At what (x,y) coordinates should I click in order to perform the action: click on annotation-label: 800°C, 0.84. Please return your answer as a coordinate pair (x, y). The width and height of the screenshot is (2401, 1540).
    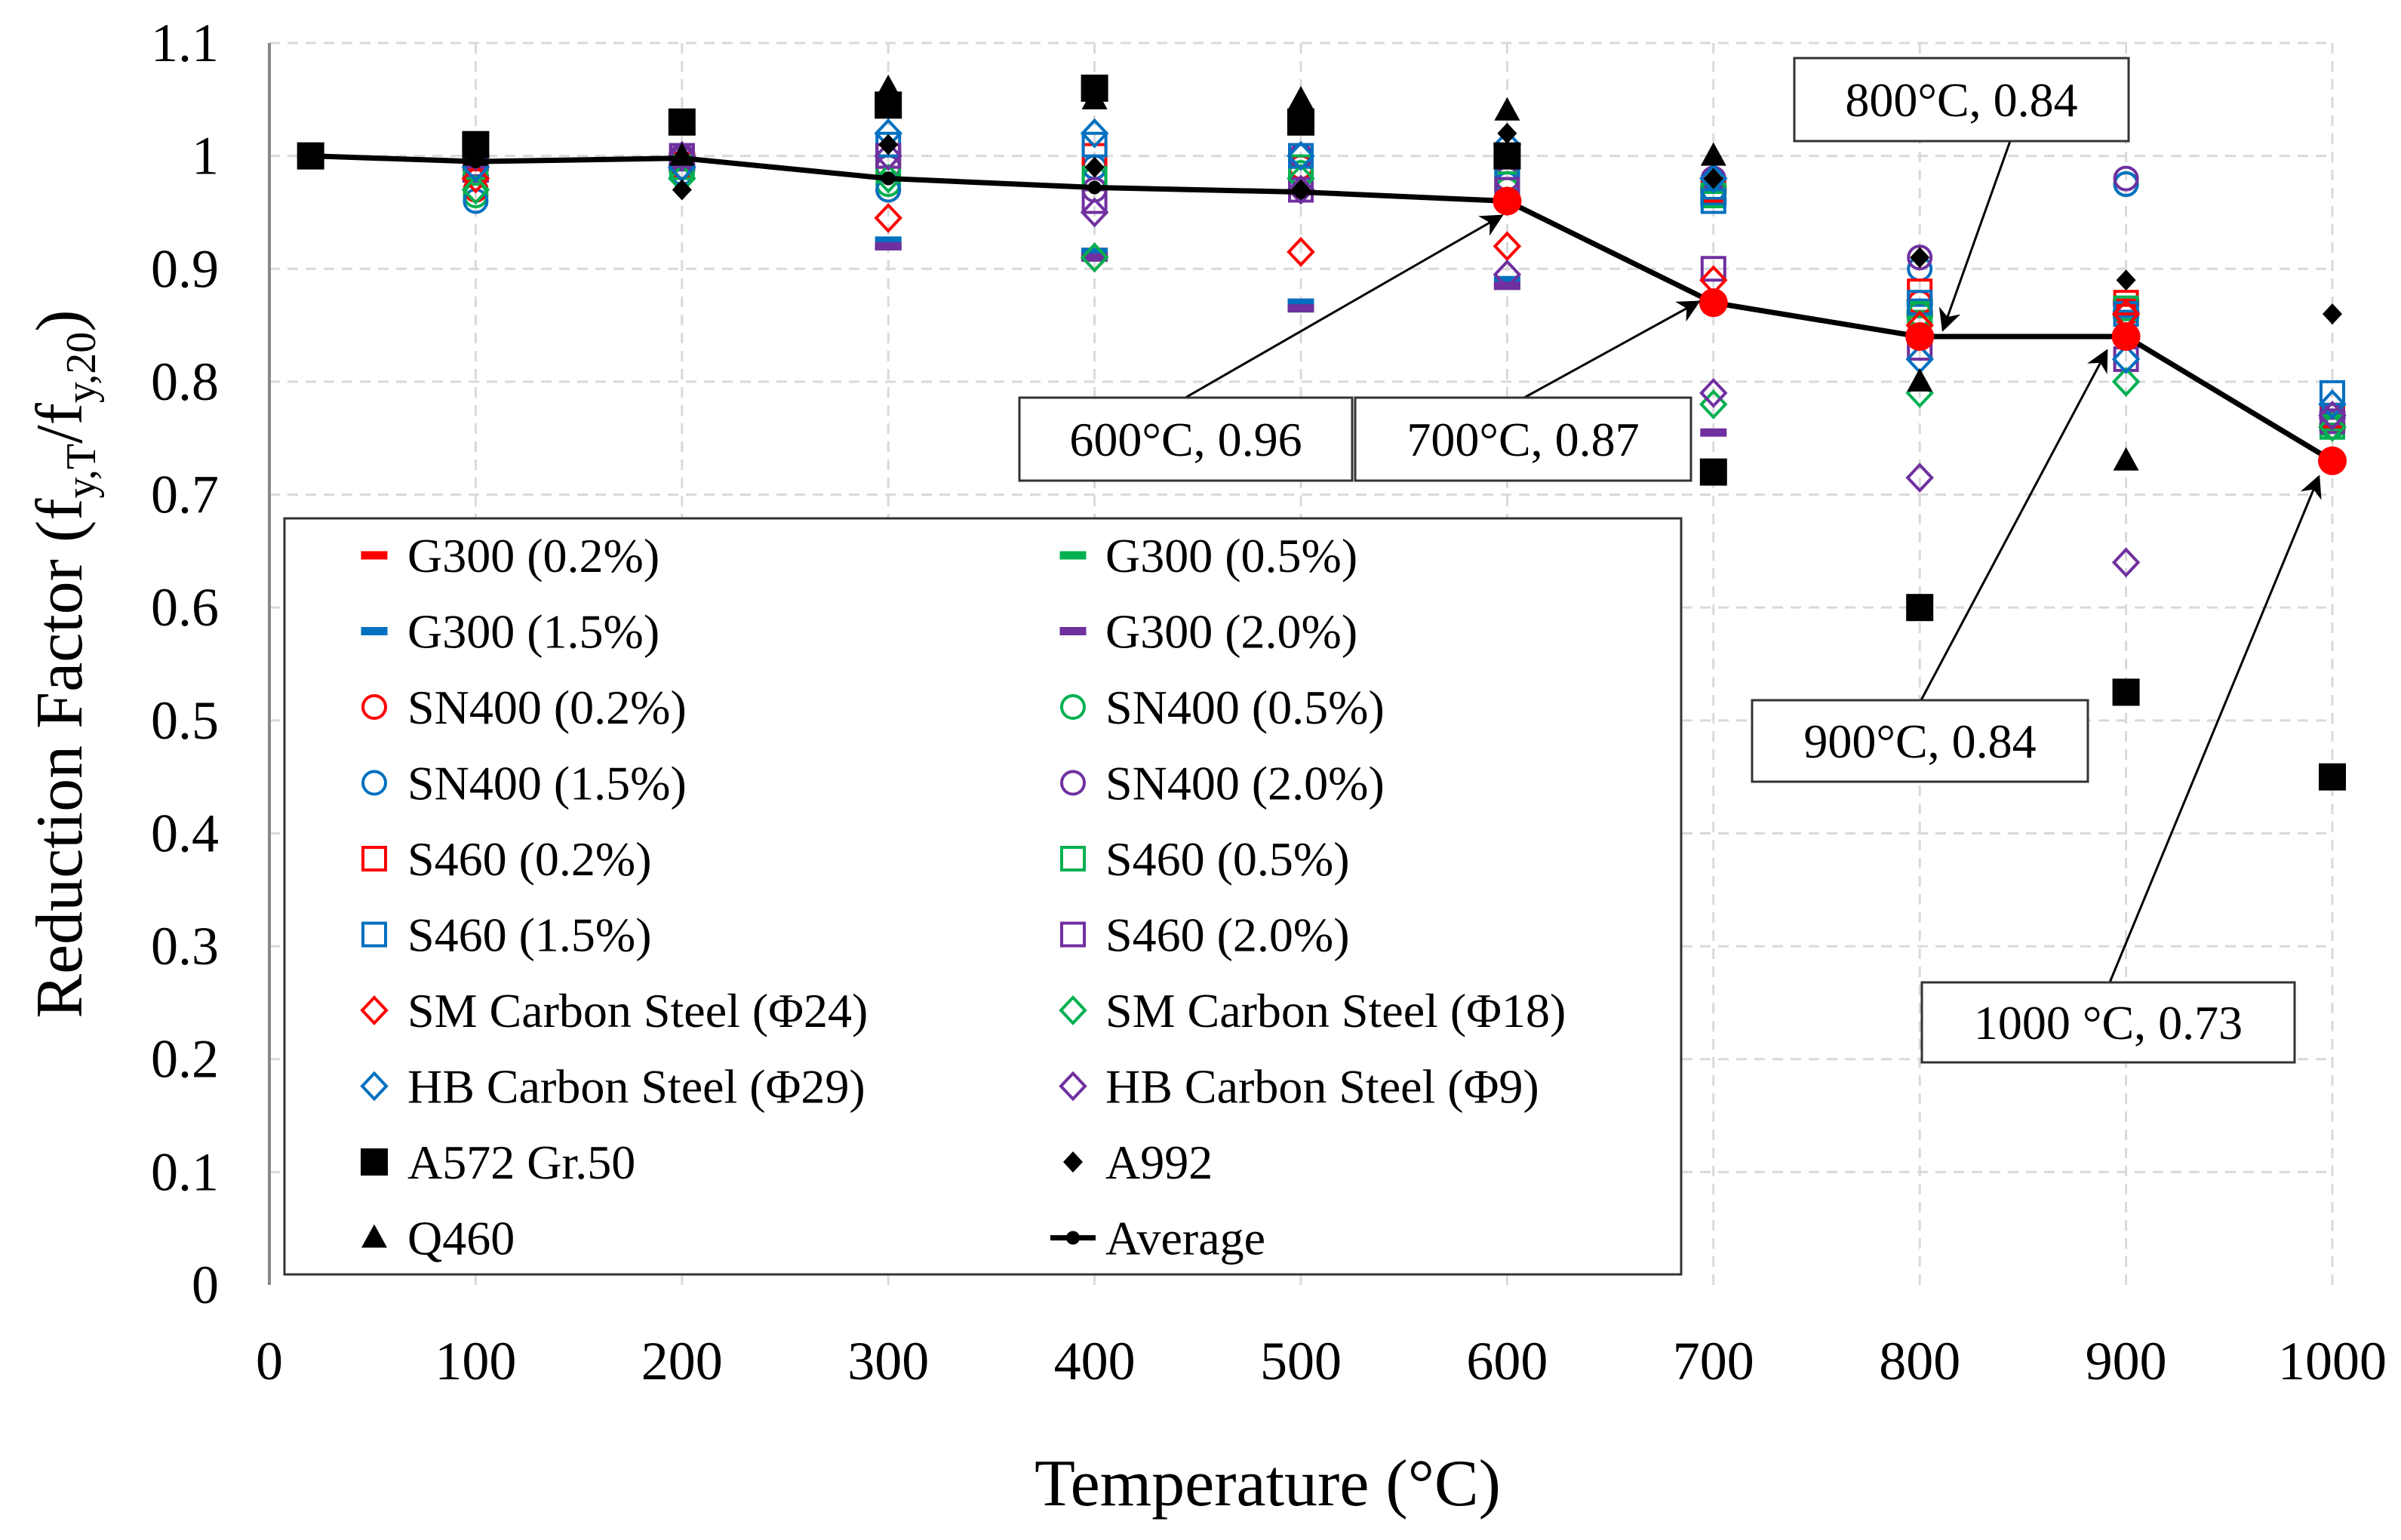
    Looking at the image, I should click on (1961, 100).